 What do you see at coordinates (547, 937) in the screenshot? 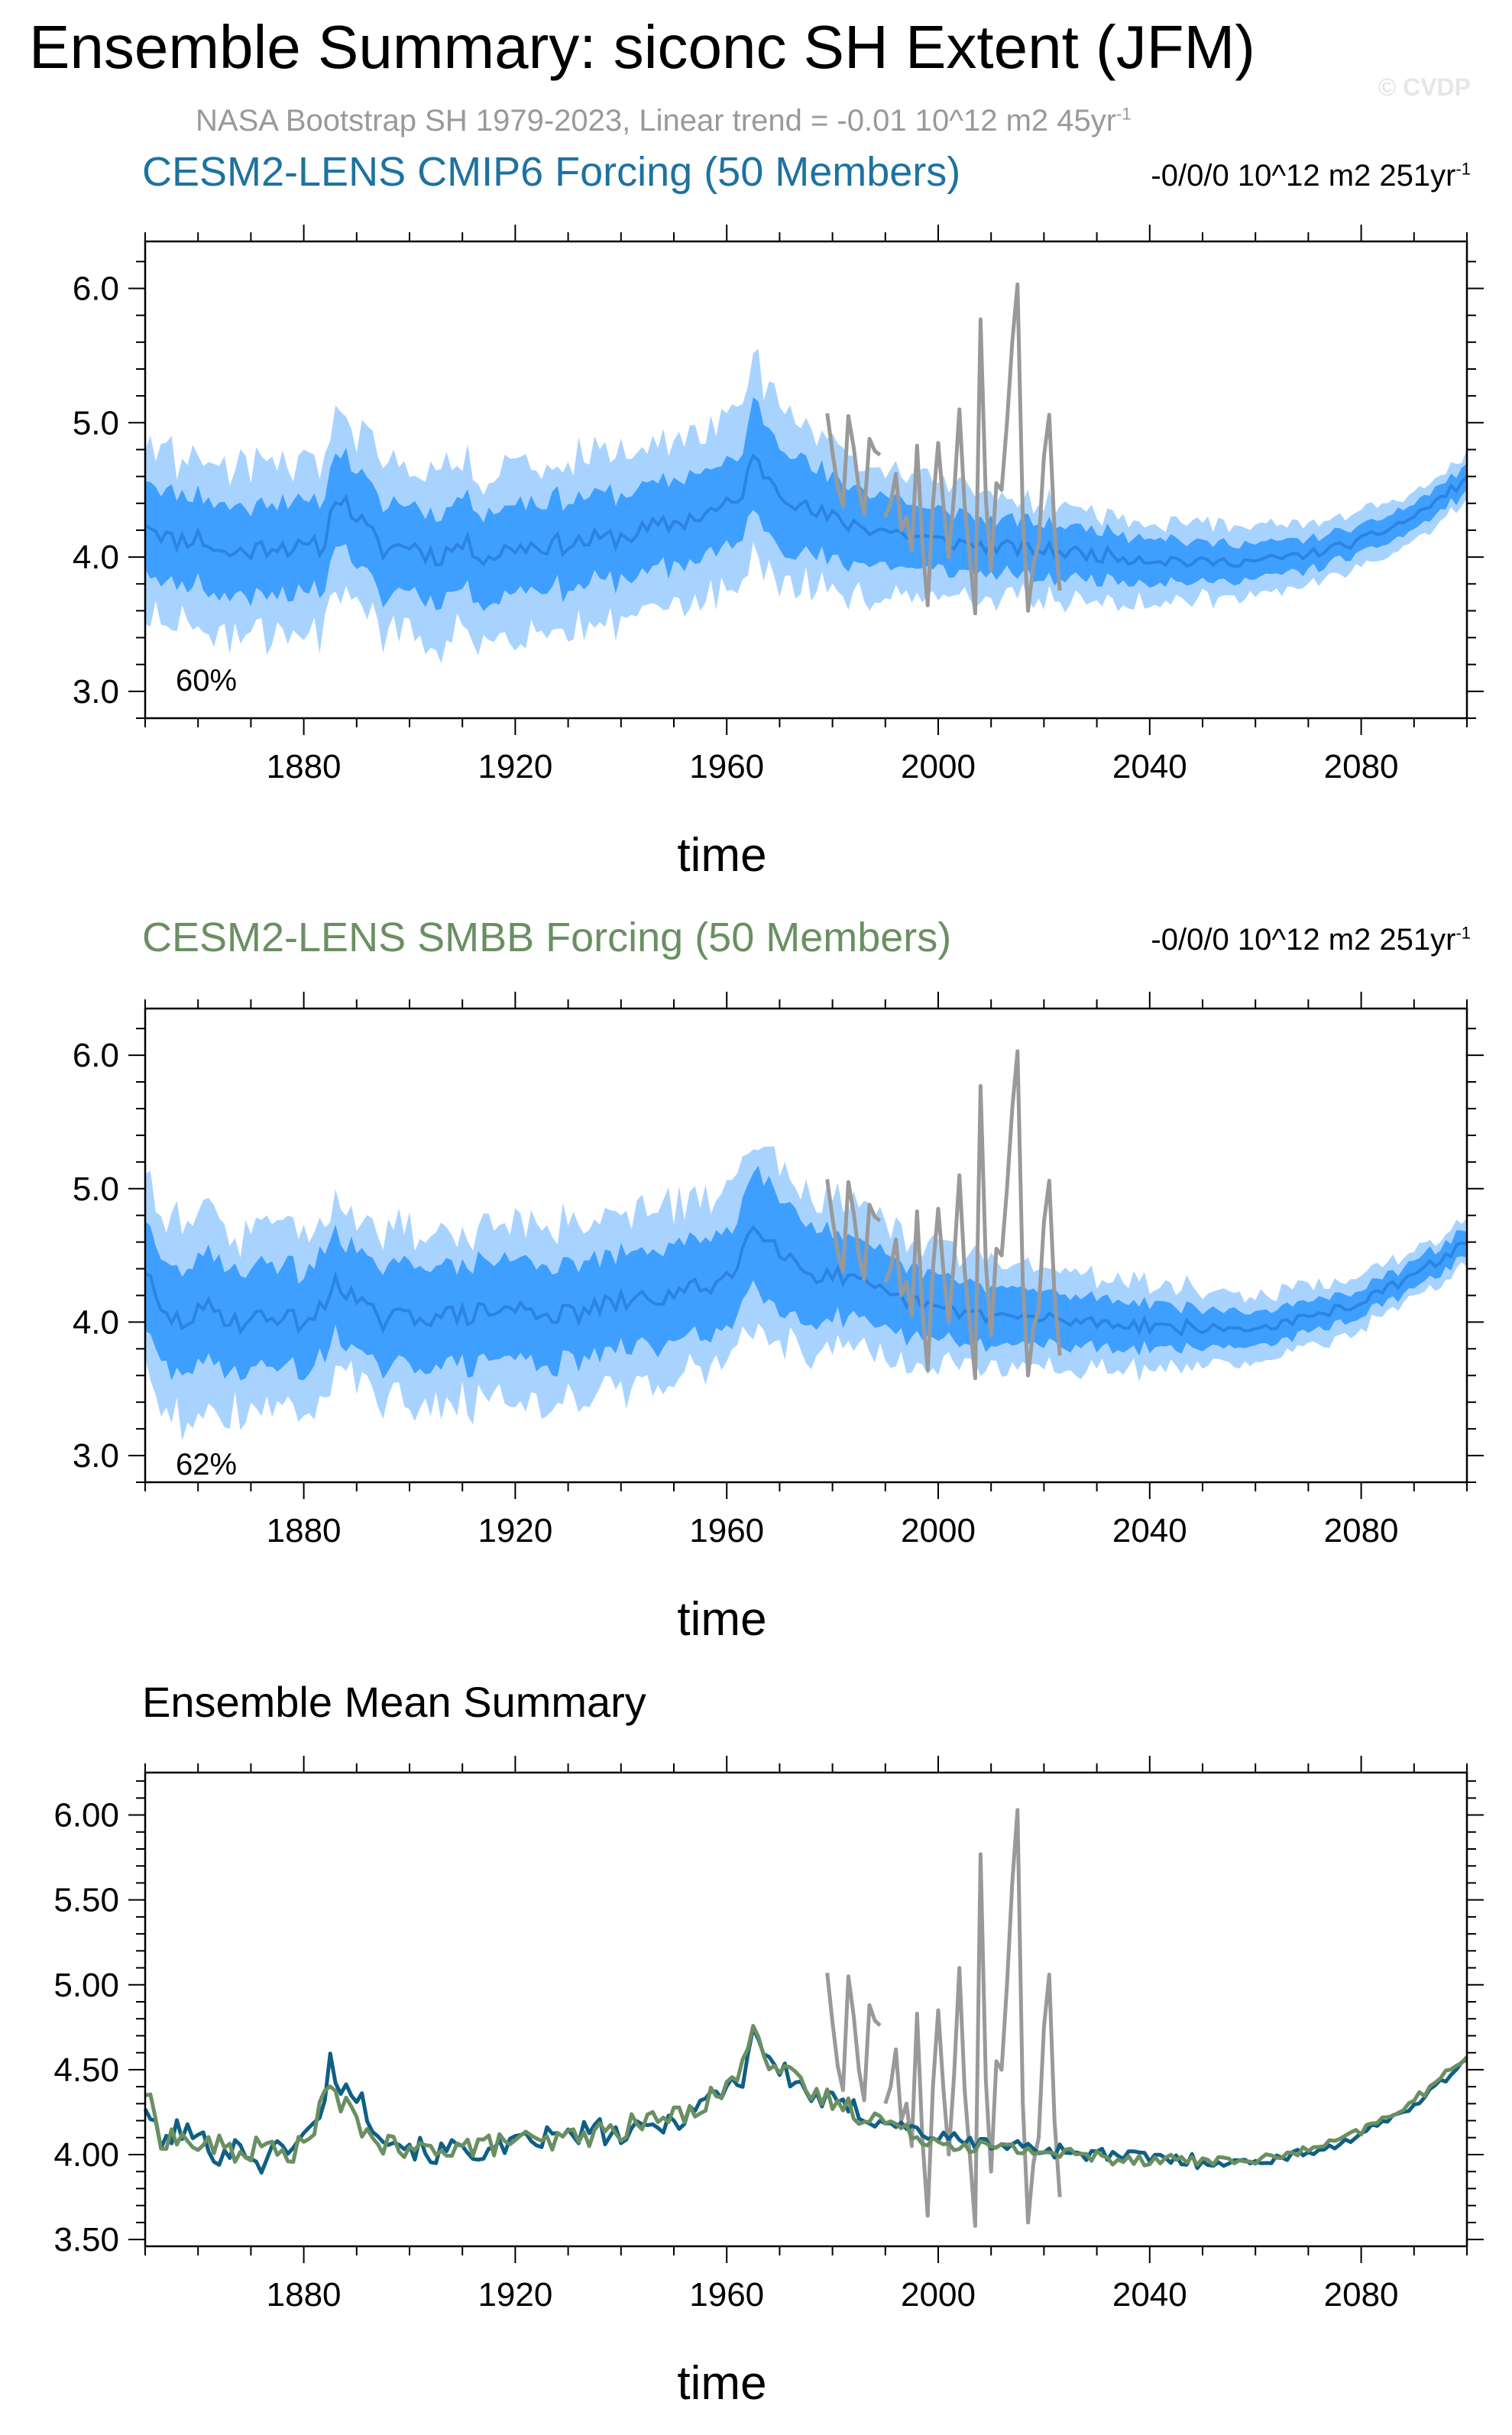
I see `panel2-title: CESM2-LENS SMBB Forcing (50 Members)` at bounding box center [547, 937].